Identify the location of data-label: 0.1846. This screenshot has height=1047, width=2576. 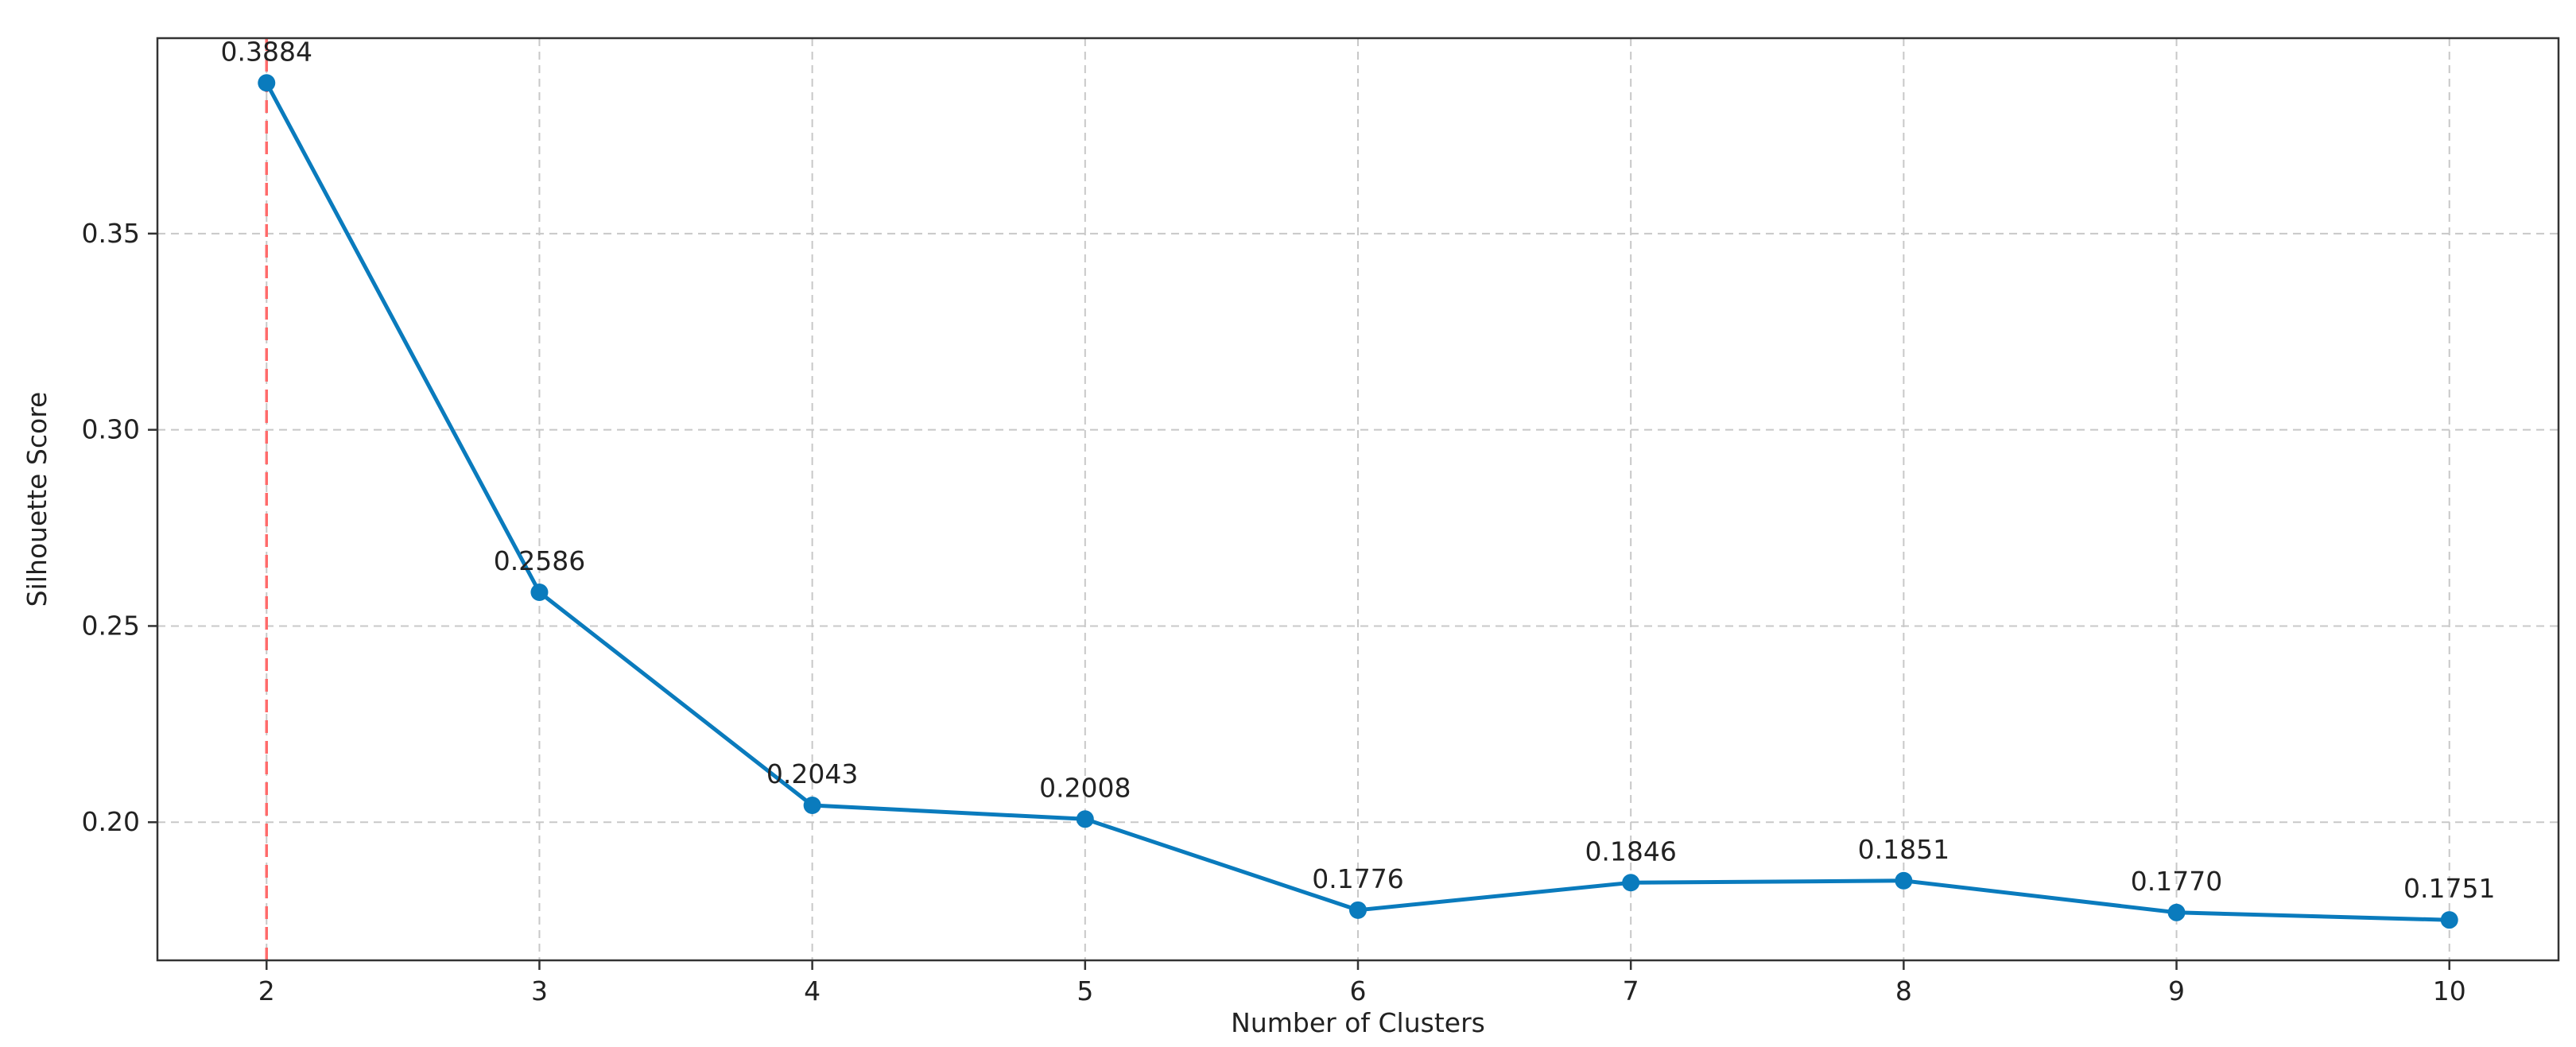
(1630, 851).